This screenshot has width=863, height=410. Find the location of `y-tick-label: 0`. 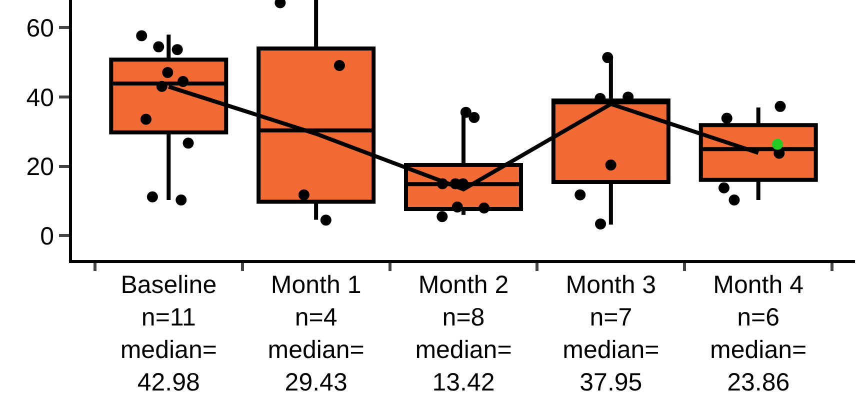

y-tick-label: 0 is located at coordinates (47, 236).